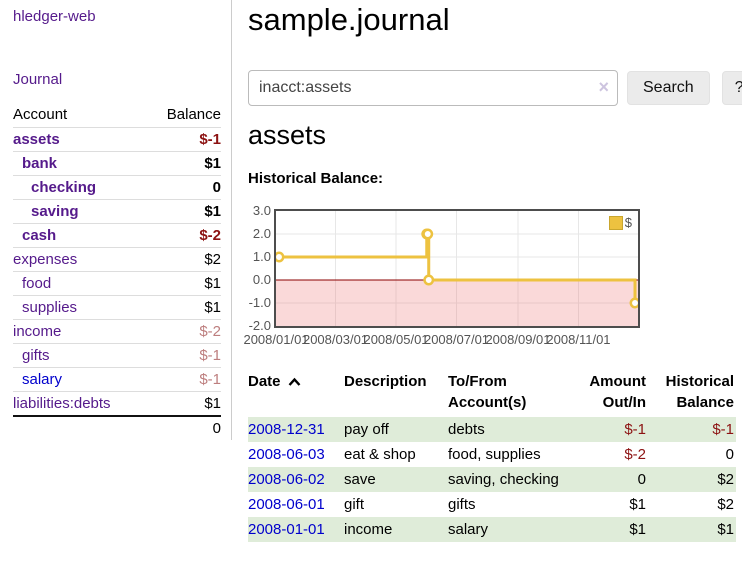 The height and width of the screenshot is (582, 742). What do you see at coordinates (259, 302) in the screenshot?
I see `y-axis-label: -1.0` at bounding box center [259, 302].